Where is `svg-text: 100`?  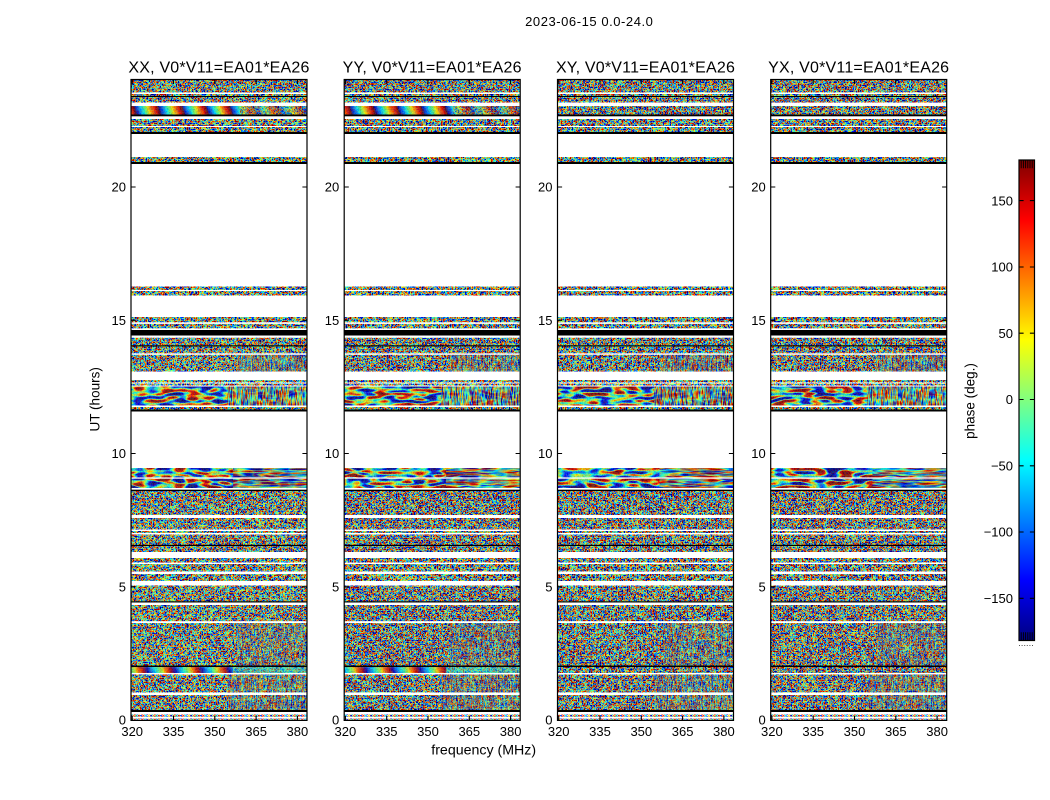
svg-text: 100 is located at coordinates (1002, 267).